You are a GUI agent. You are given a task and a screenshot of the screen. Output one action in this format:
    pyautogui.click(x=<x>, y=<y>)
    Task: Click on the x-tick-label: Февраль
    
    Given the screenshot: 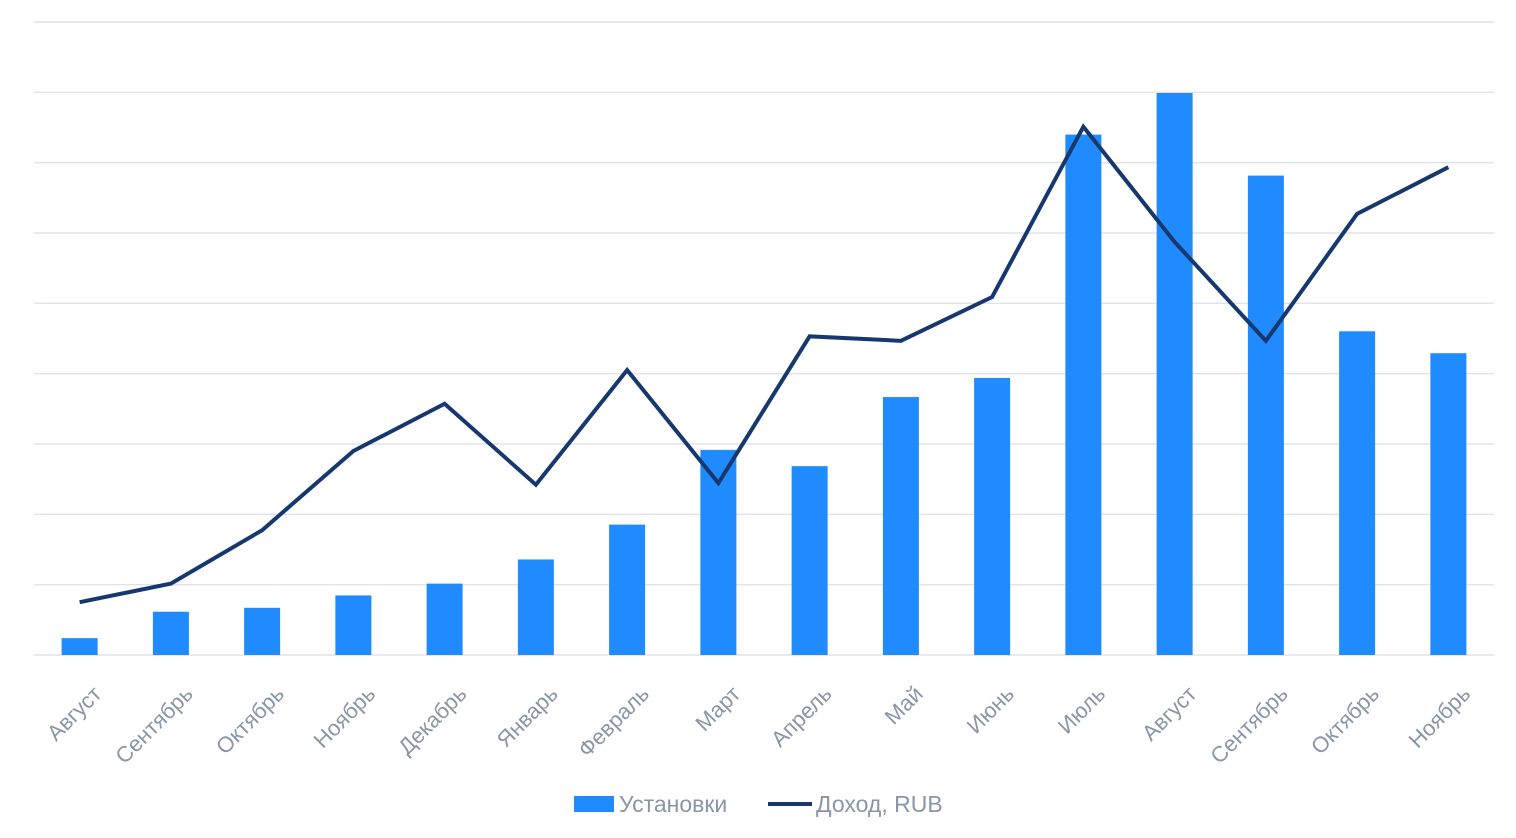 What is the action you would take?
    pyautogui.click(x=613, y=721)
    